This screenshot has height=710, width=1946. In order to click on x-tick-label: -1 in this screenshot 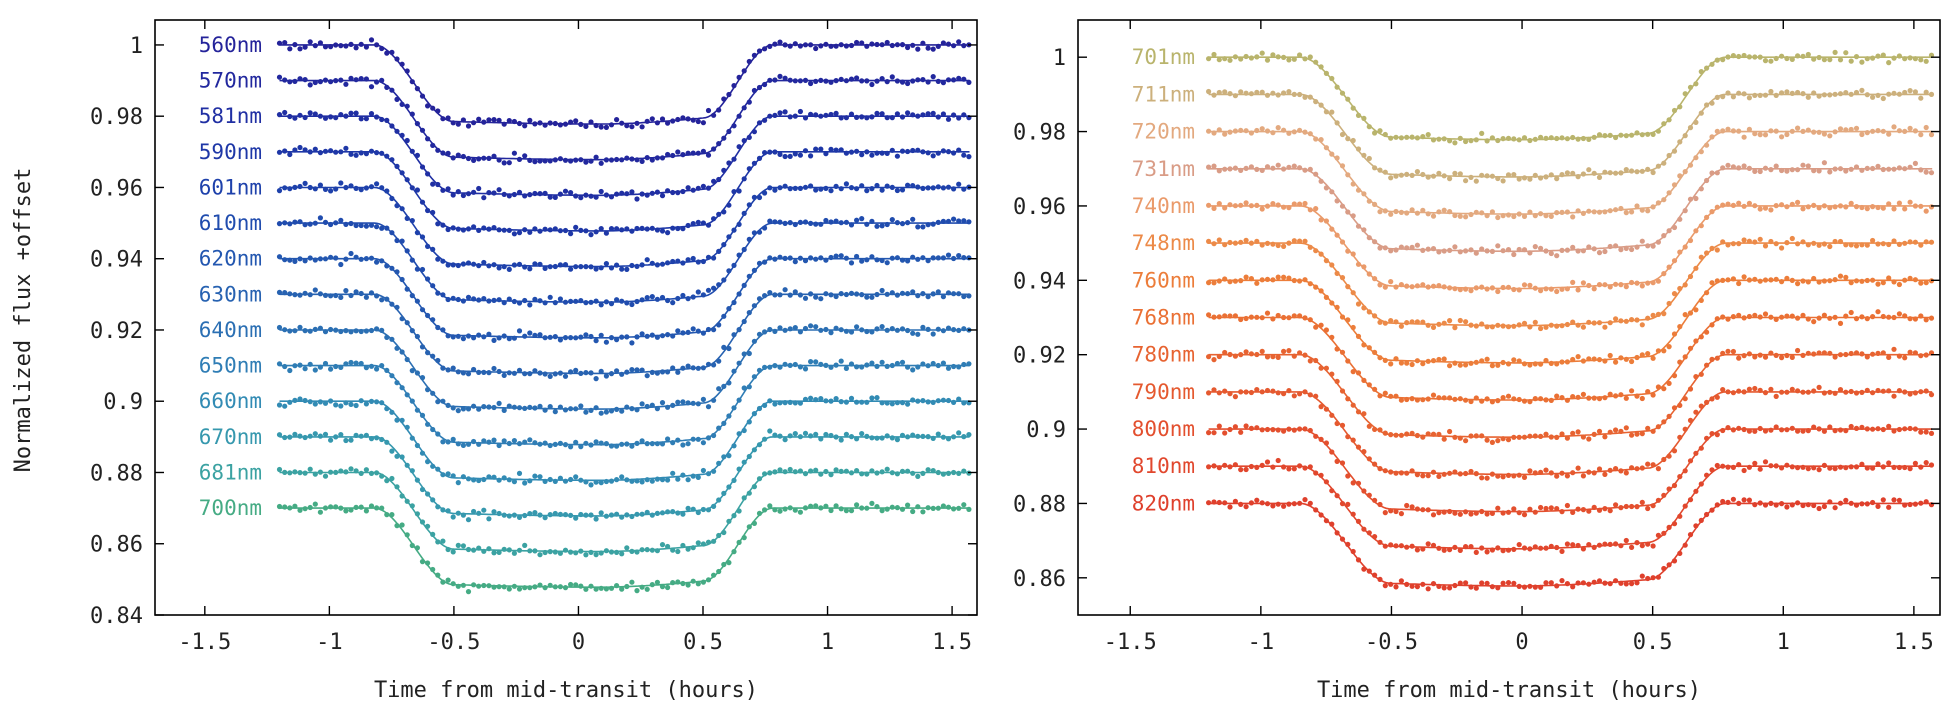, I will do `click(329, 642)`.